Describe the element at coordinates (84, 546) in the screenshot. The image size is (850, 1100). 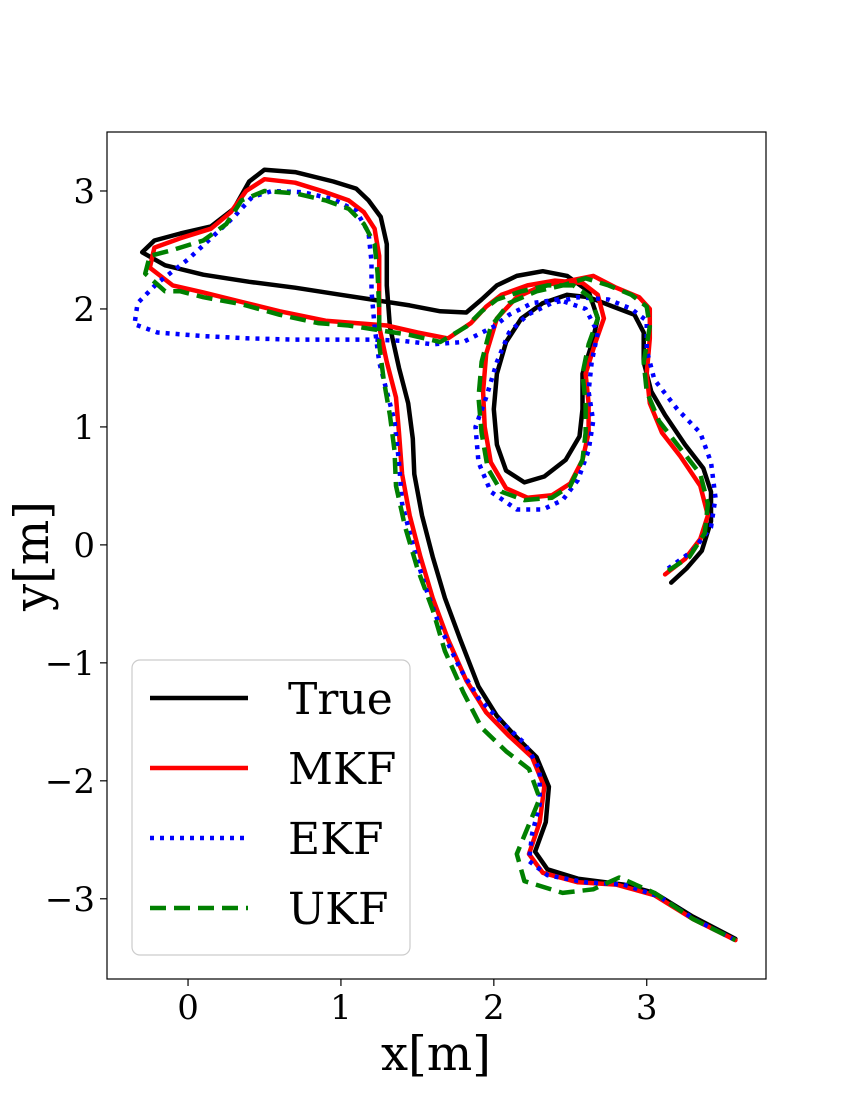
I see `y-tick-label: 0` at that location.